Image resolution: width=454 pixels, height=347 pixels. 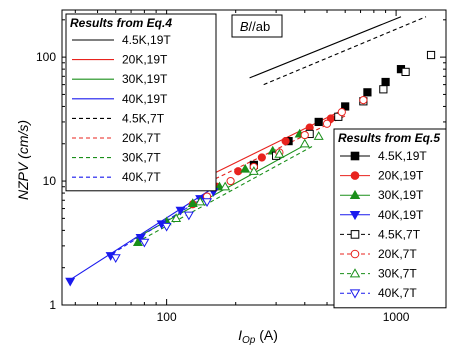 I want to click on x-axis-title-sub: Op, so click(x=249, y=340).